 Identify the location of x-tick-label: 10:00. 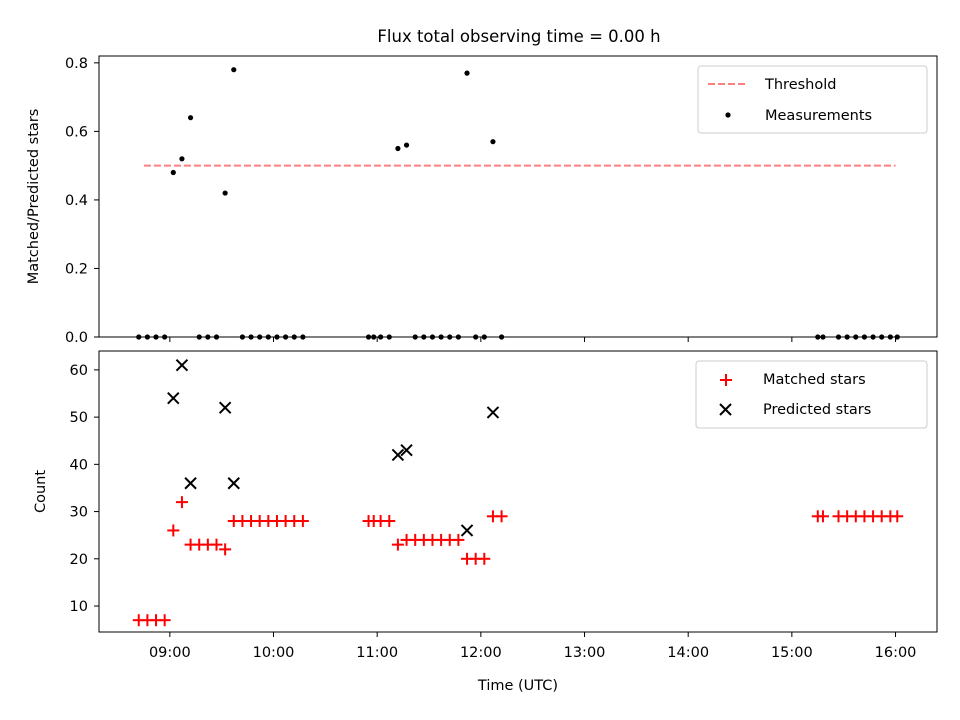
(274, 653).